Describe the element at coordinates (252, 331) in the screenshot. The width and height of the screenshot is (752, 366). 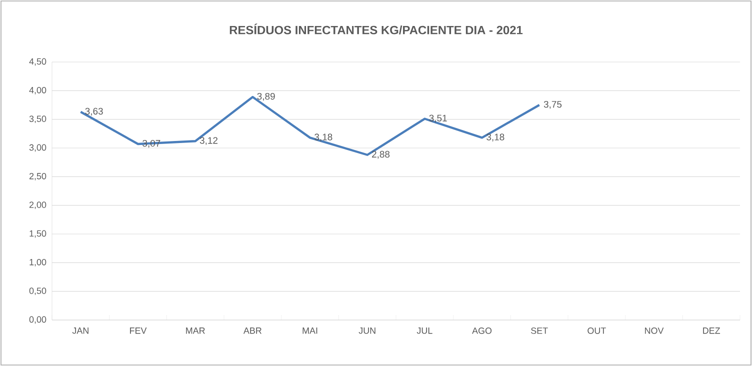
I see `x-tick-label: ABR` at that location.